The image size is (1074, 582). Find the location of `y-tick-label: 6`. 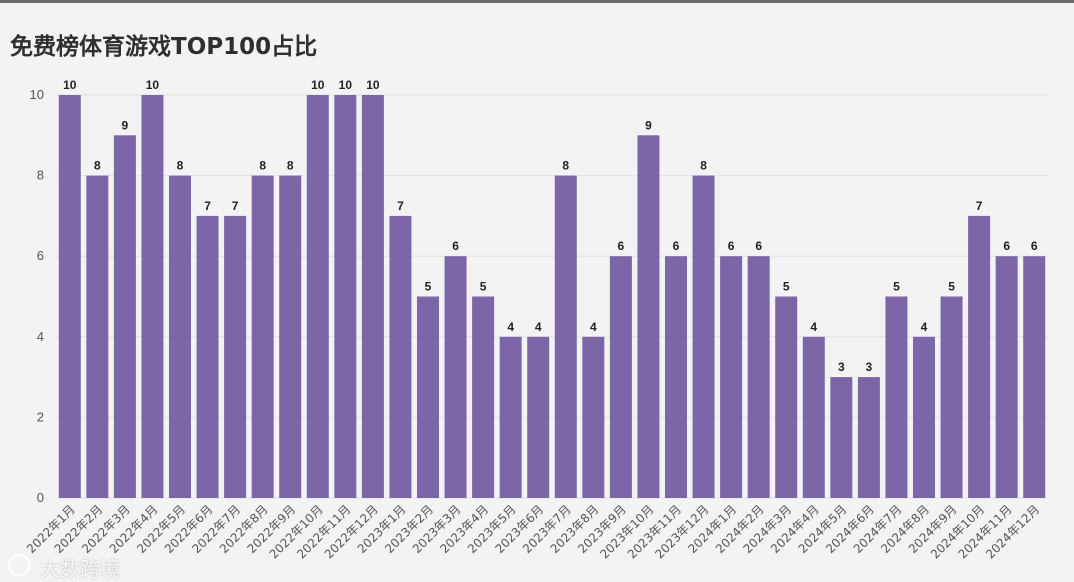

y-tick-label: 6 is located at coordinates (40, 255).